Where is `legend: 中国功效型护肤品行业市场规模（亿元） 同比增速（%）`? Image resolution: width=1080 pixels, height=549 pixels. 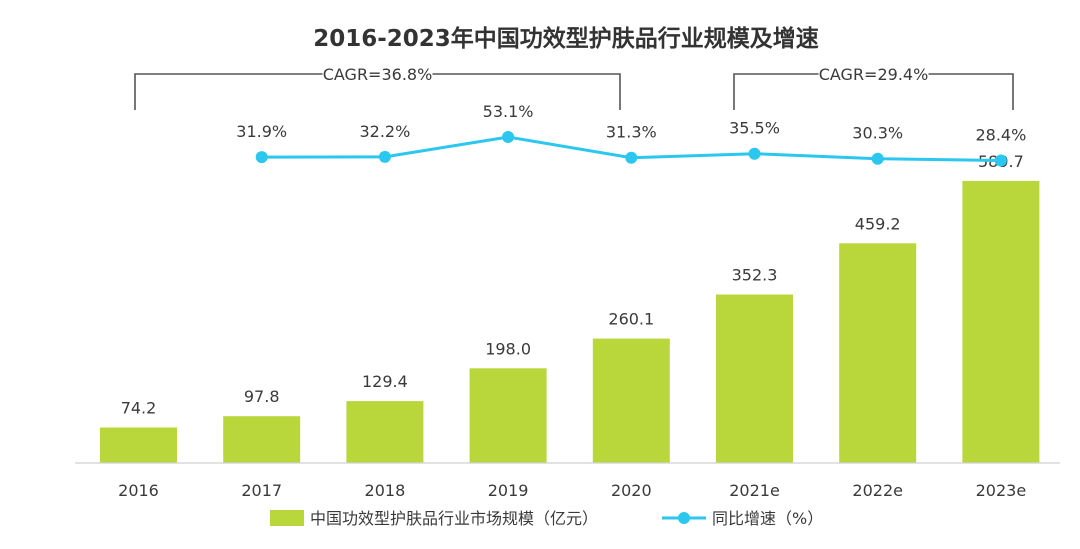 legend: 中国功效型护肤品行业市场规模（亿元） 同比增速（%） is located at coordinates (546, 518).